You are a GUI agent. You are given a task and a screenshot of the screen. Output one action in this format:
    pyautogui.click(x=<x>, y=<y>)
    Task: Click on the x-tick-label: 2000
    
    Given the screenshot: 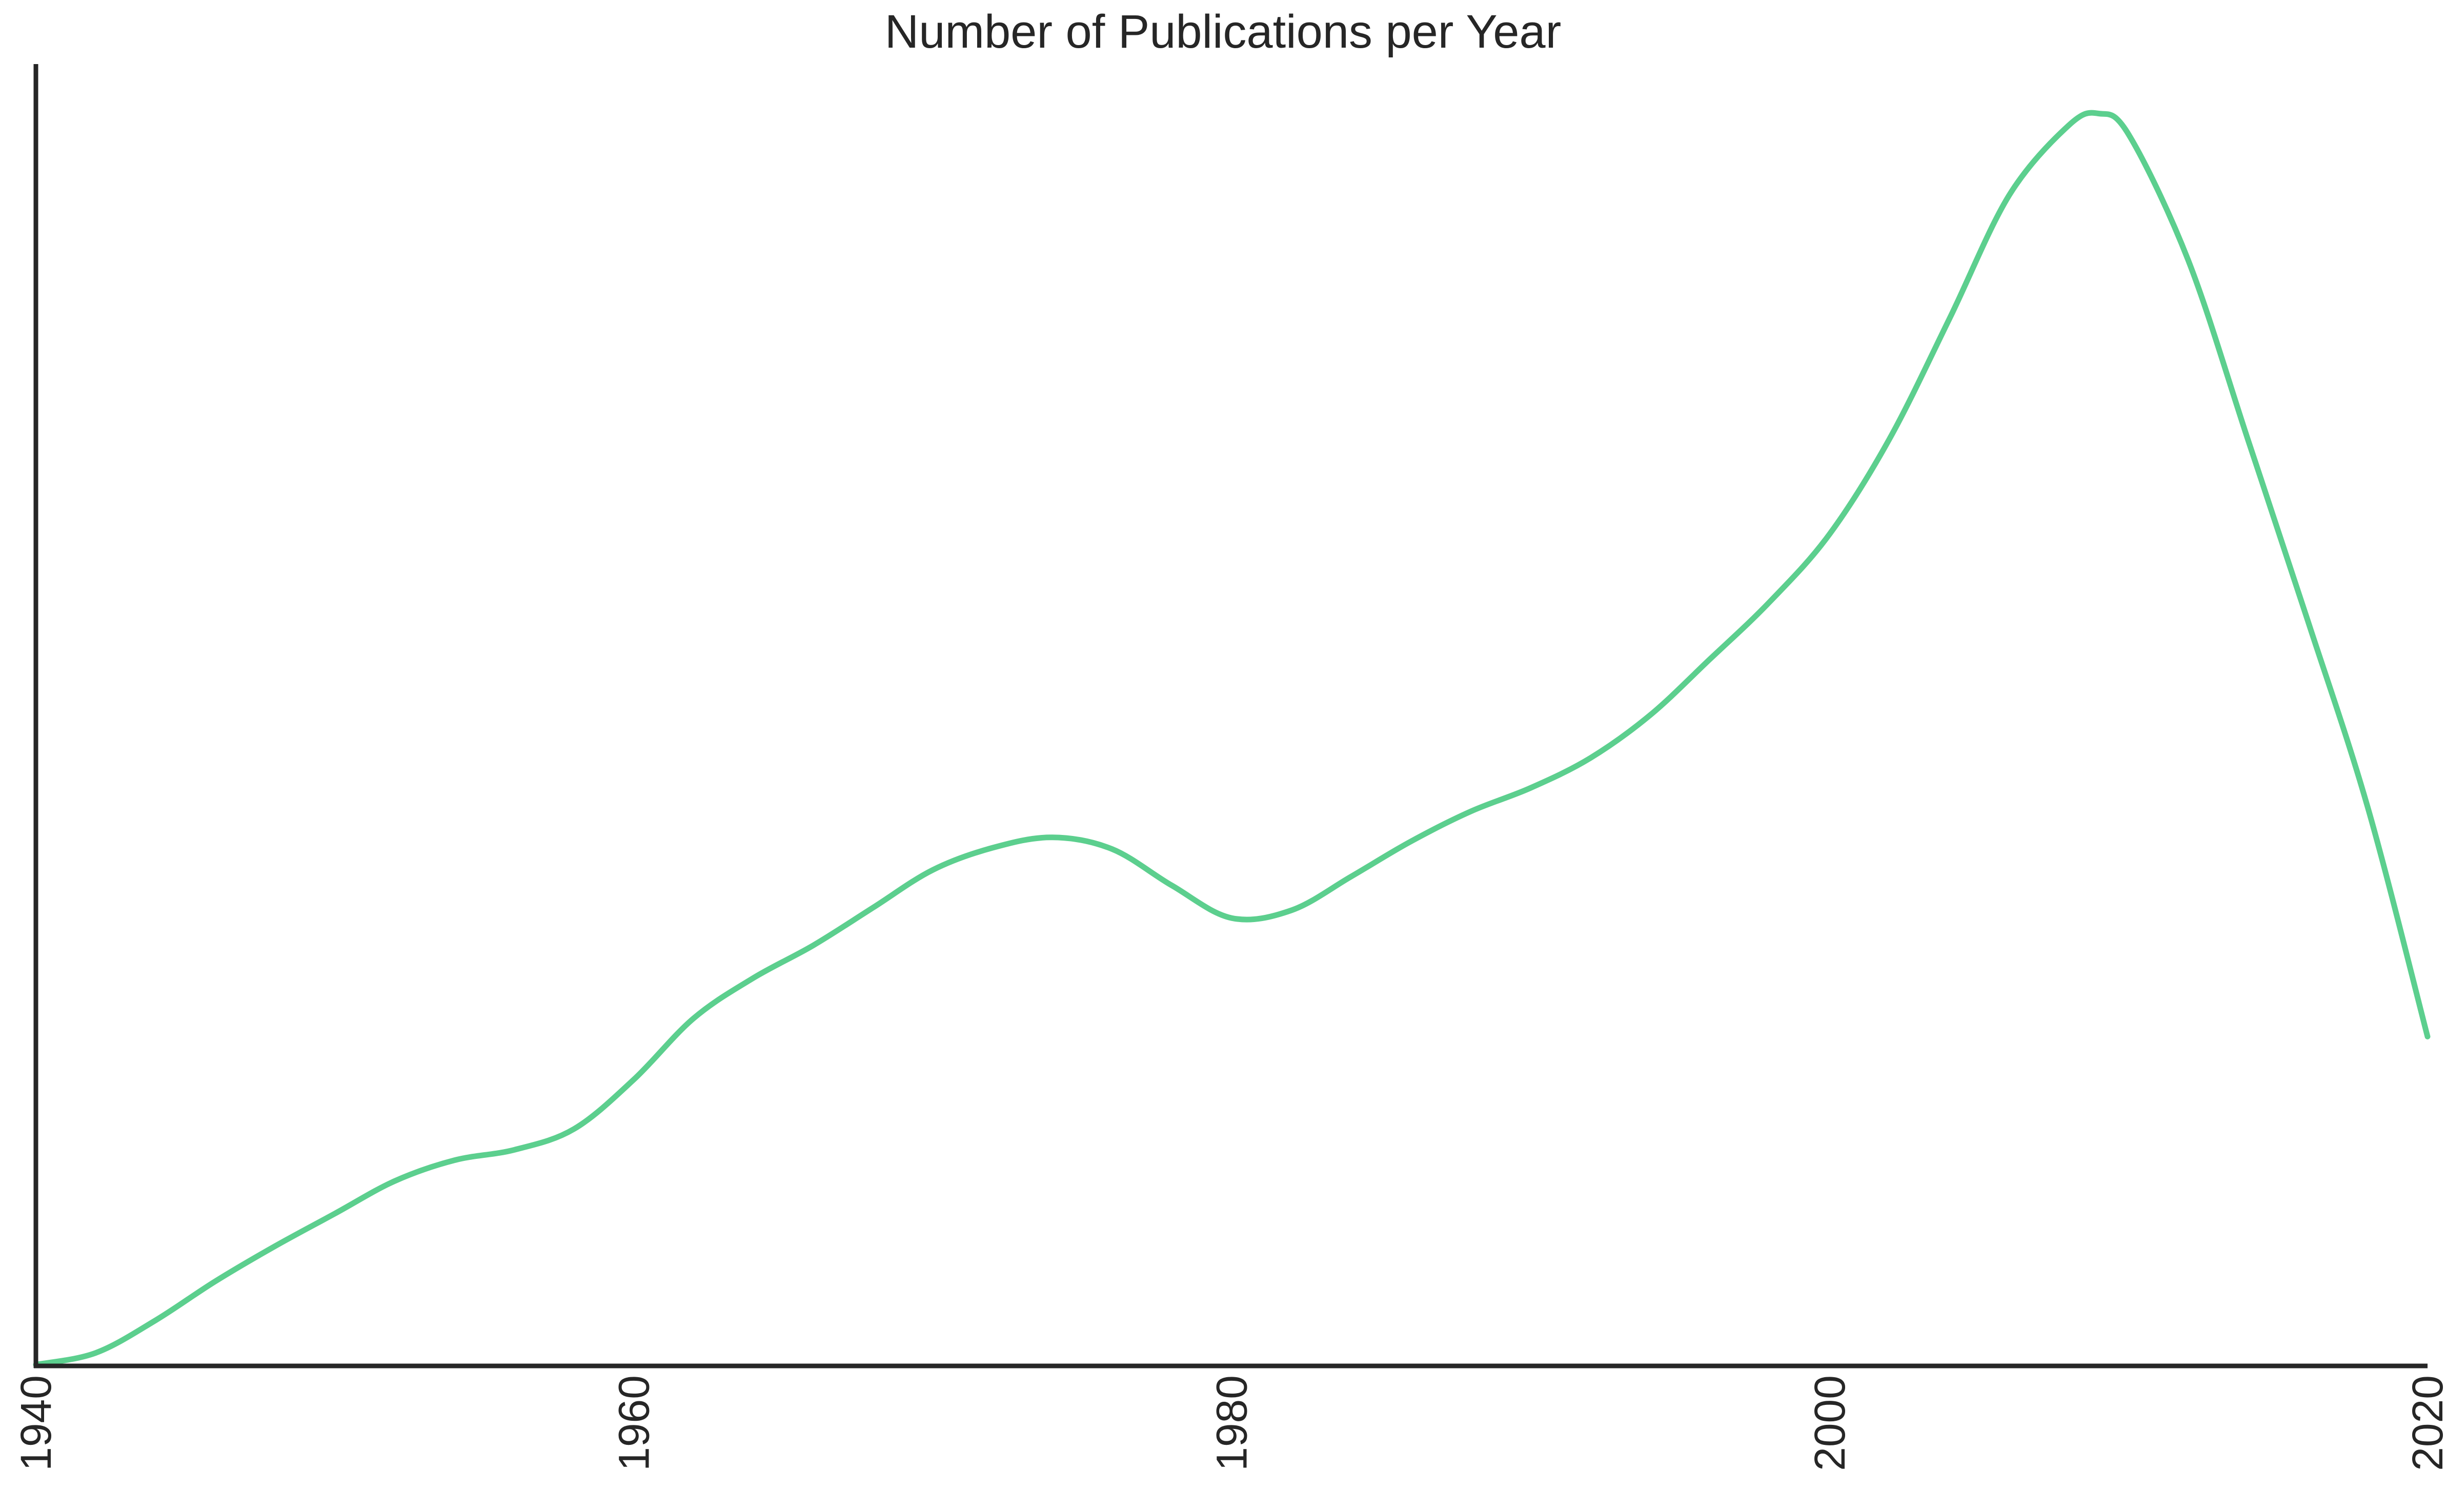 What is the action you would take?
    pyautogui.click(x=1830, y=1423)
    